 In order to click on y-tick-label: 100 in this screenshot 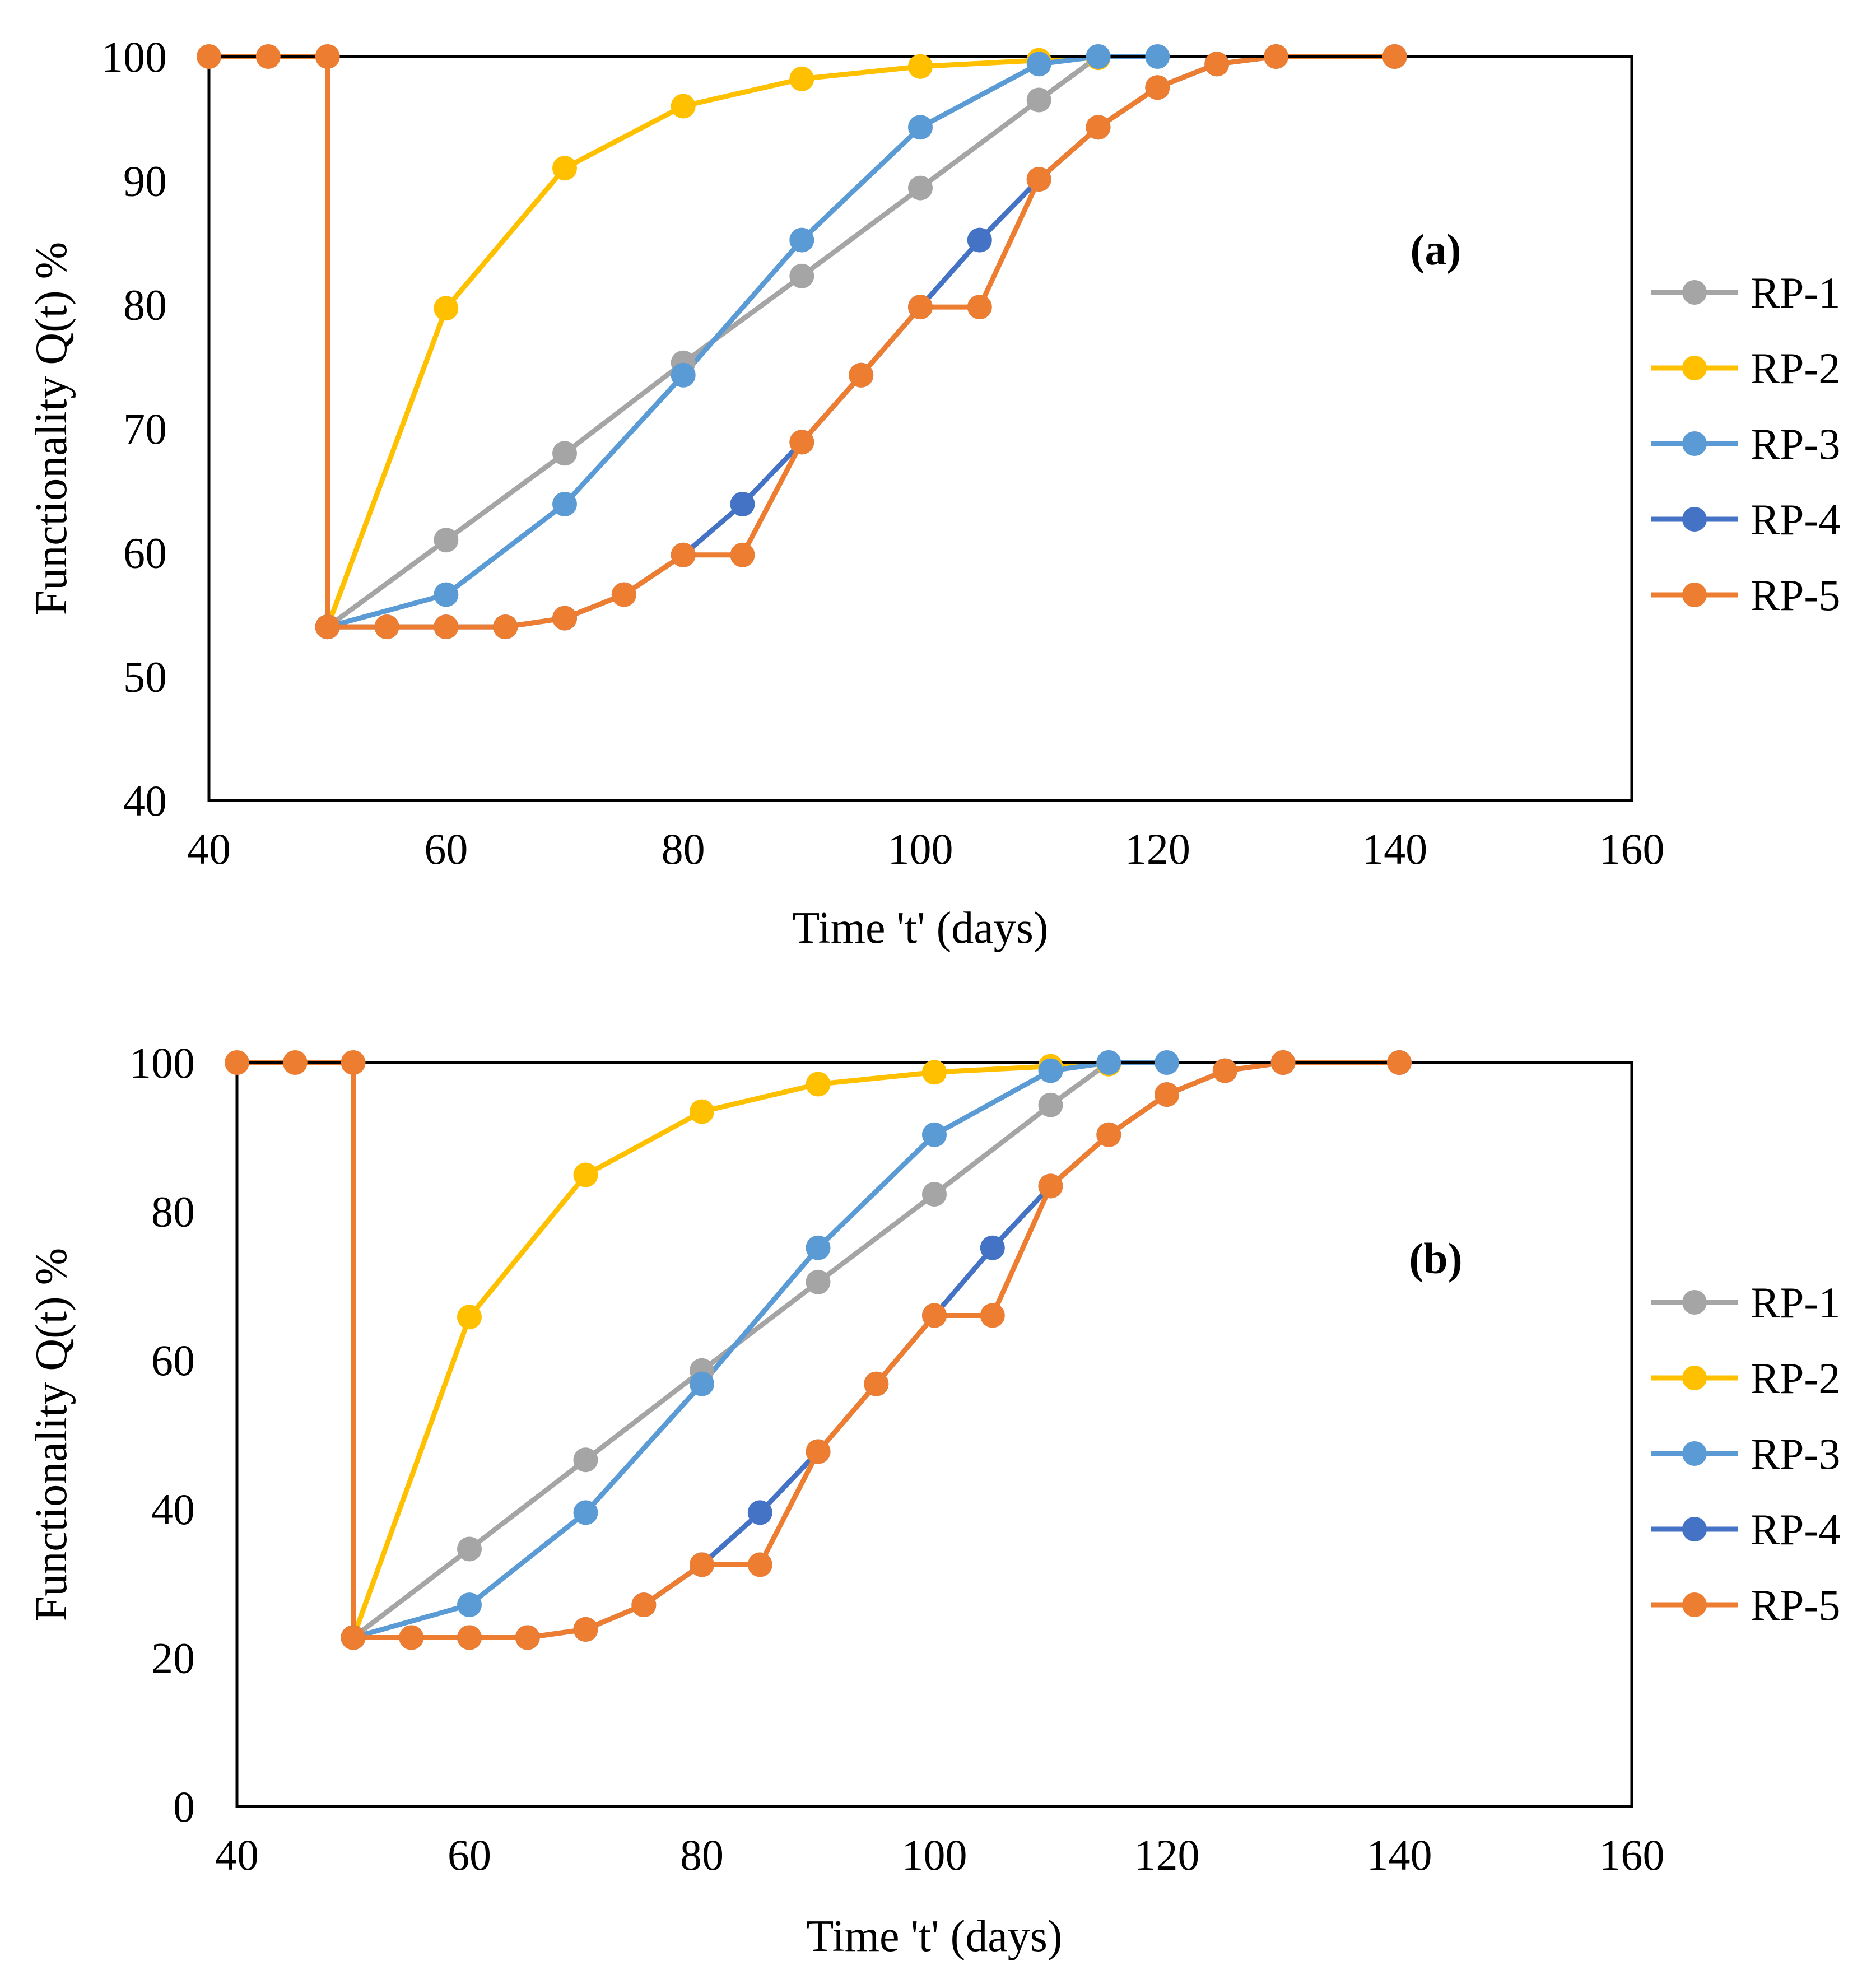, I will do `click(134, 57)`.